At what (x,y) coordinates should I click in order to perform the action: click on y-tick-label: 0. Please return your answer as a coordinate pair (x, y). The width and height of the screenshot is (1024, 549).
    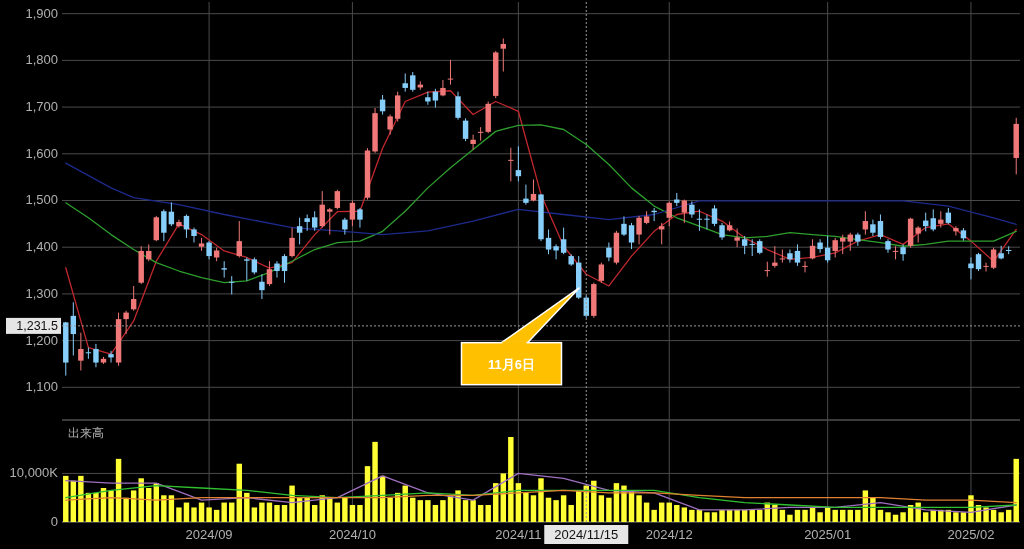
    Looking at the image, I should click on (54, 521).